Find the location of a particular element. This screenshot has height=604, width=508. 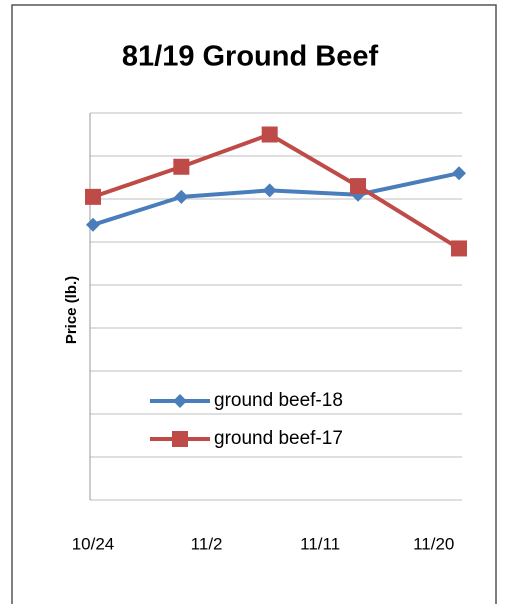

x-tick-label: 11/2 is located at coordinates (207, 543).